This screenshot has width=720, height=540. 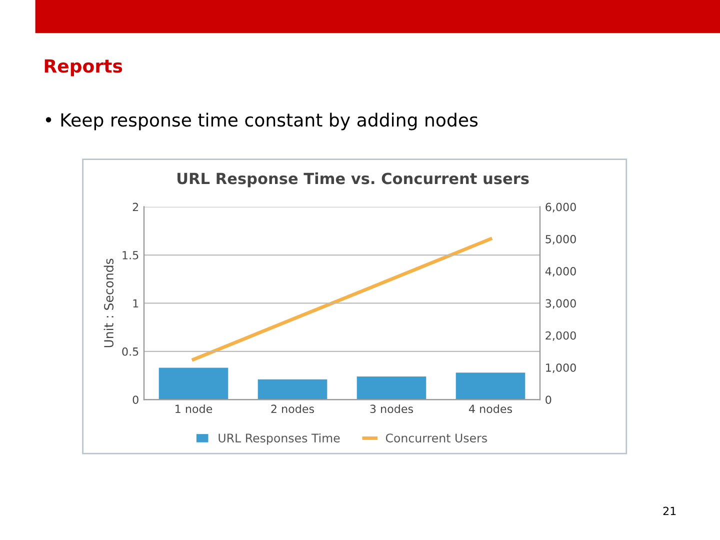 I want to click on y2-tick-label: 1,000, so click(x=561, y=368).